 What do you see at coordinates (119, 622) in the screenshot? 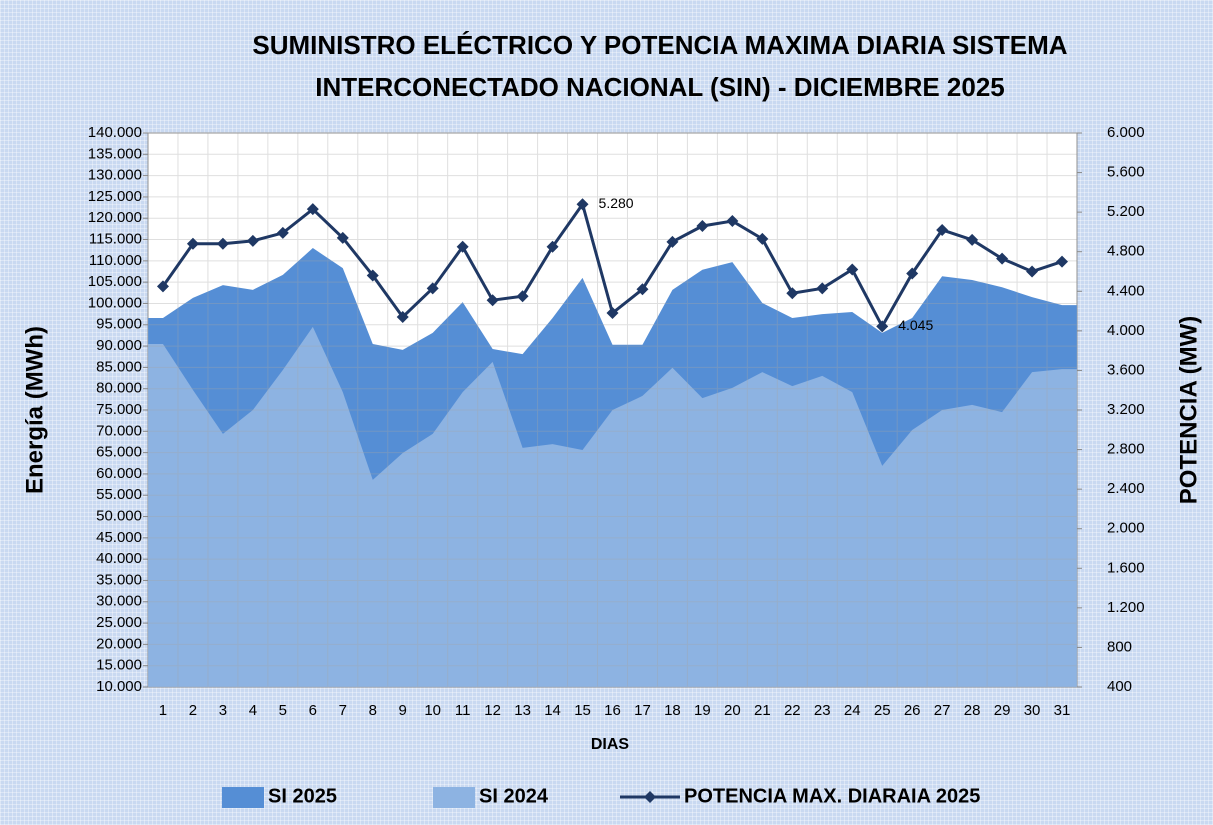
I see `y-tick-label: 25.000` at bounding box center [119, 622].